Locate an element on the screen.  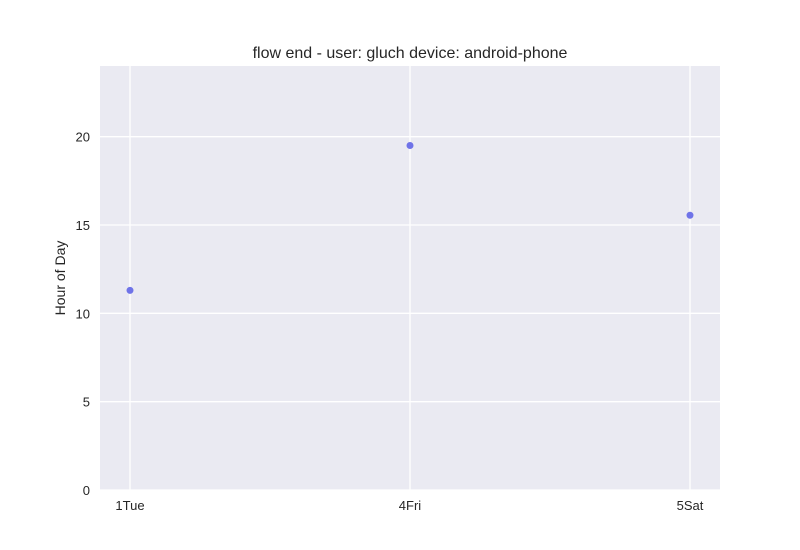
y-tick-label: 10 is located at coordinates (83, 313).